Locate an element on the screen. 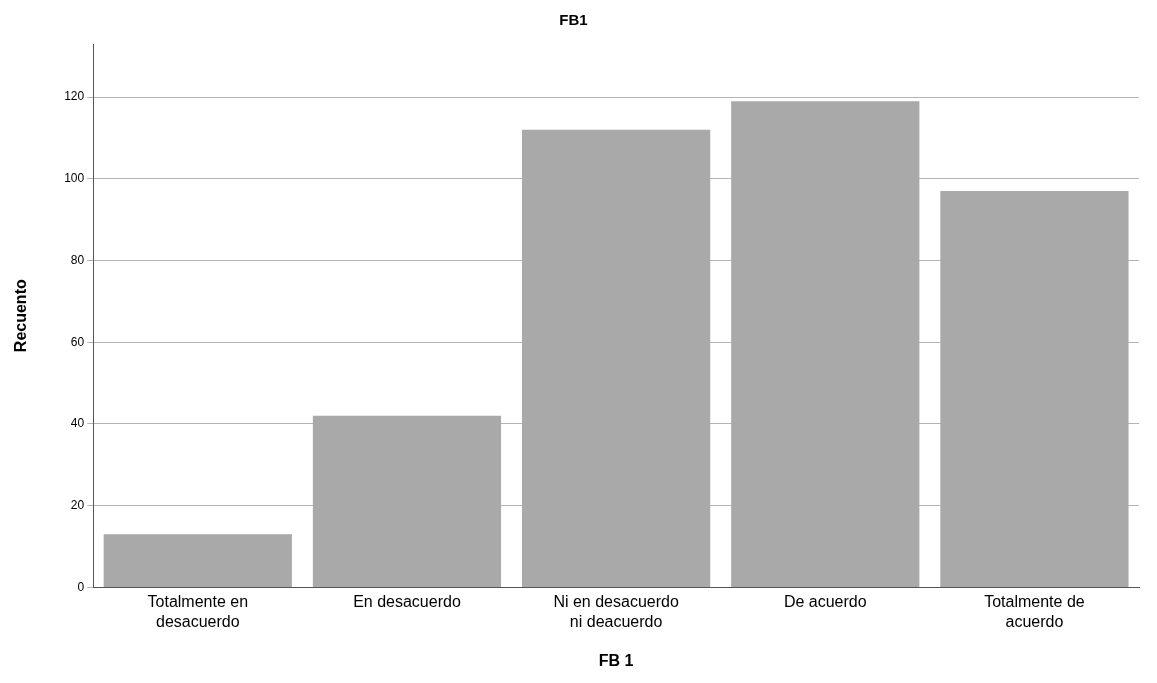 Image resolution: width=1157 pixels, height=683 pixels. x-tick-label: Totalmente de acuerdo is located at coordinates (1034, 611).